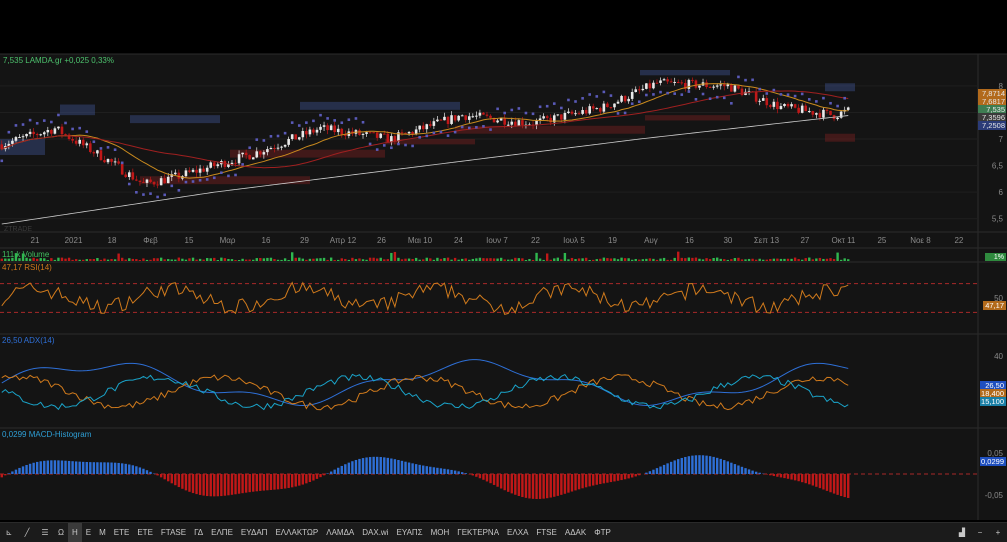  I want to click on toolbar-item: ΕΥΑΠΣ, so click(409, 532).